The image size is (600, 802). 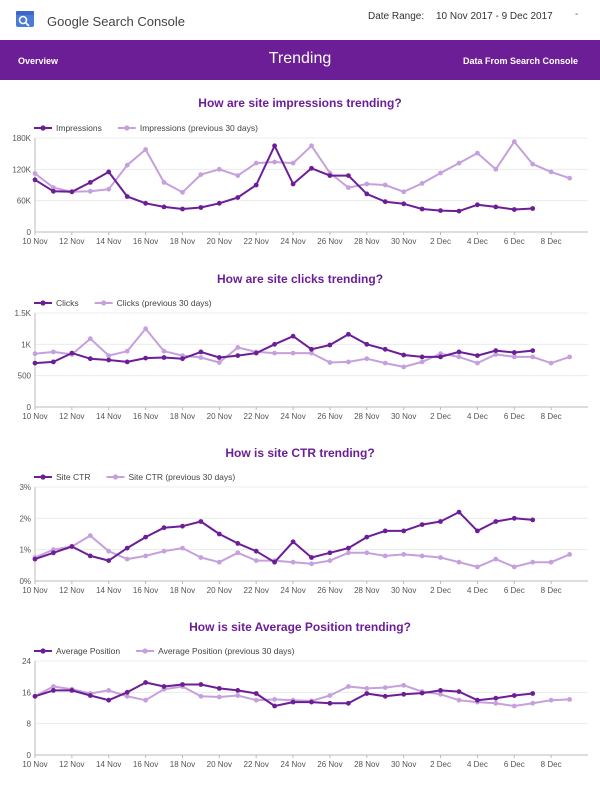 What do you see at coordinates (62, 477) in the screenshot?
I see `legend-entry-0: Site CTR` at bounding box center [62, 477].